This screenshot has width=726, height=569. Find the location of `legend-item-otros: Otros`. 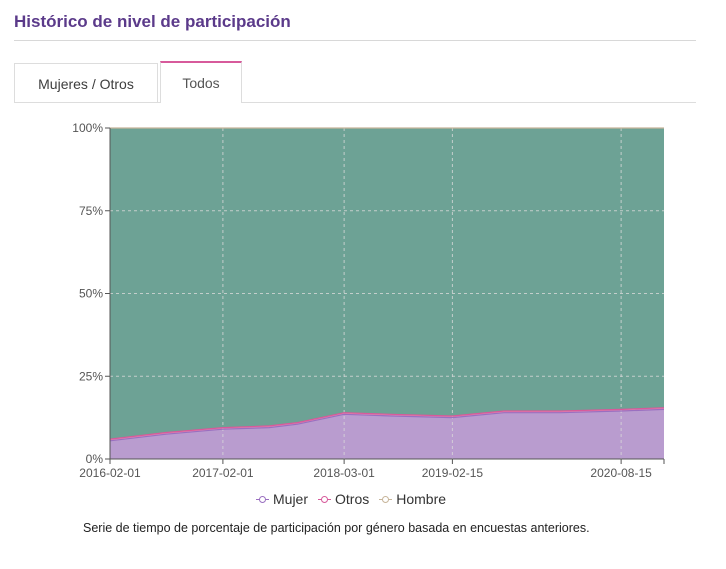

legend-item-otros: Otros is located at coordinates (343, 499).